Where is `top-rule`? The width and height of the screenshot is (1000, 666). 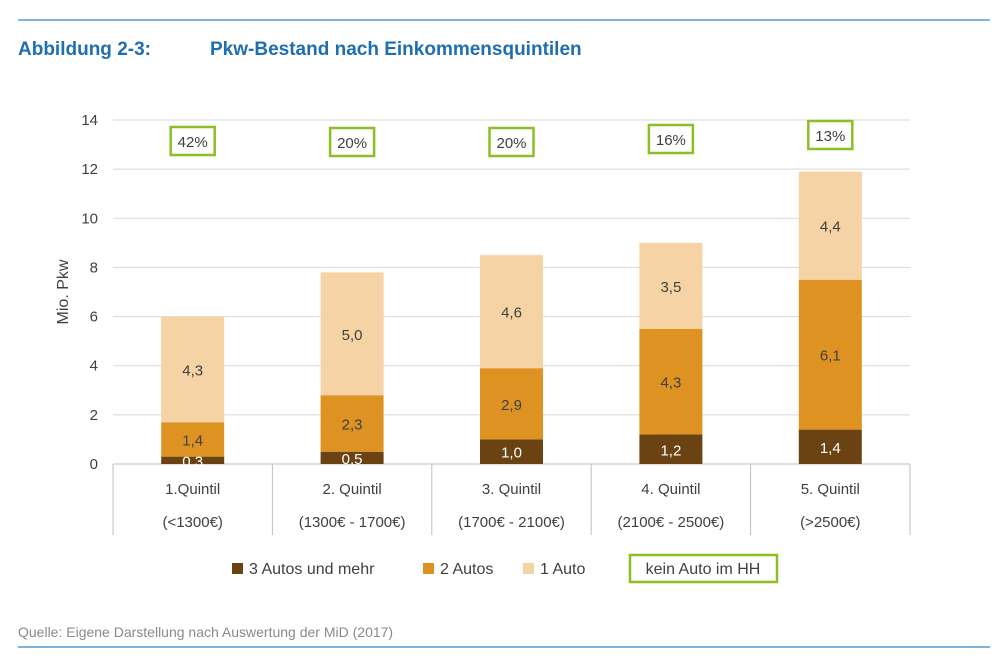 top-rule is located at coordinates (504, 20).